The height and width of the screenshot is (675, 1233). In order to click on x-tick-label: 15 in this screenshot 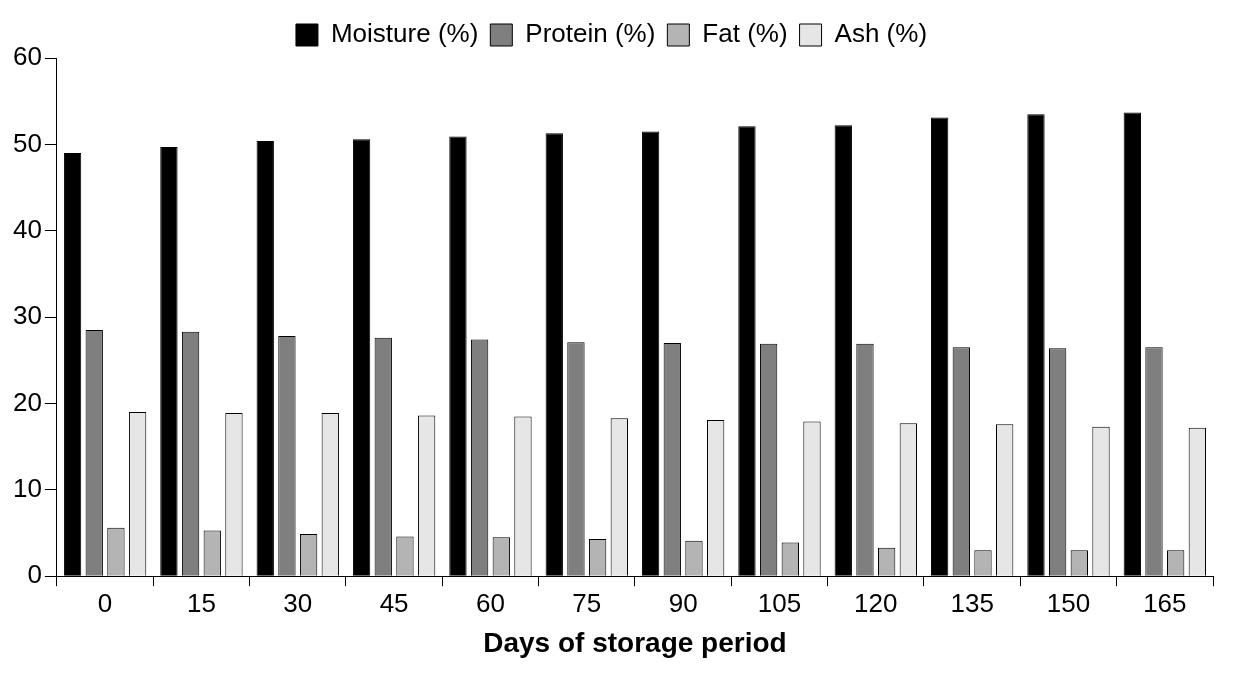, I will do `click(201, 602)`.